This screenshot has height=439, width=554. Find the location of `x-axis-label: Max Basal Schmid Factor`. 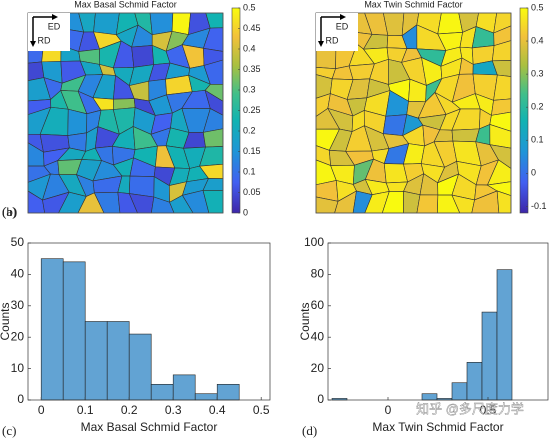

x-axis-label: Max Basal Schmid Factor is located at coordinates (149, 427).